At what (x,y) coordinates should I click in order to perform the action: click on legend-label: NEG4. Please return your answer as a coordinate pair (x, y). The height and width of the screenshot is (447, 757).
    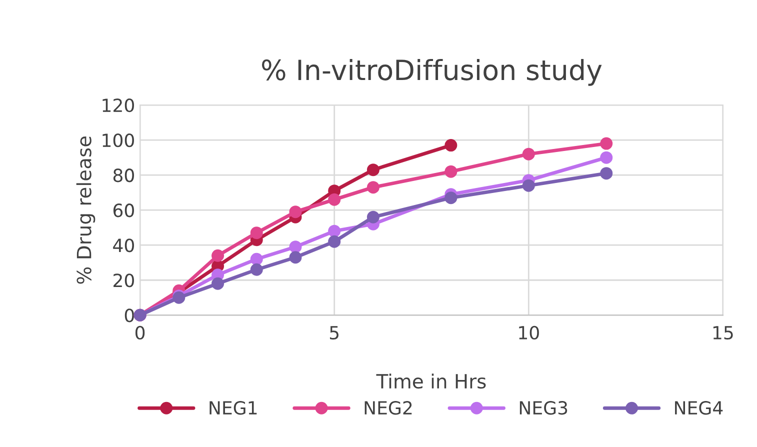
    Looking at the image, I should click on (699, 408).